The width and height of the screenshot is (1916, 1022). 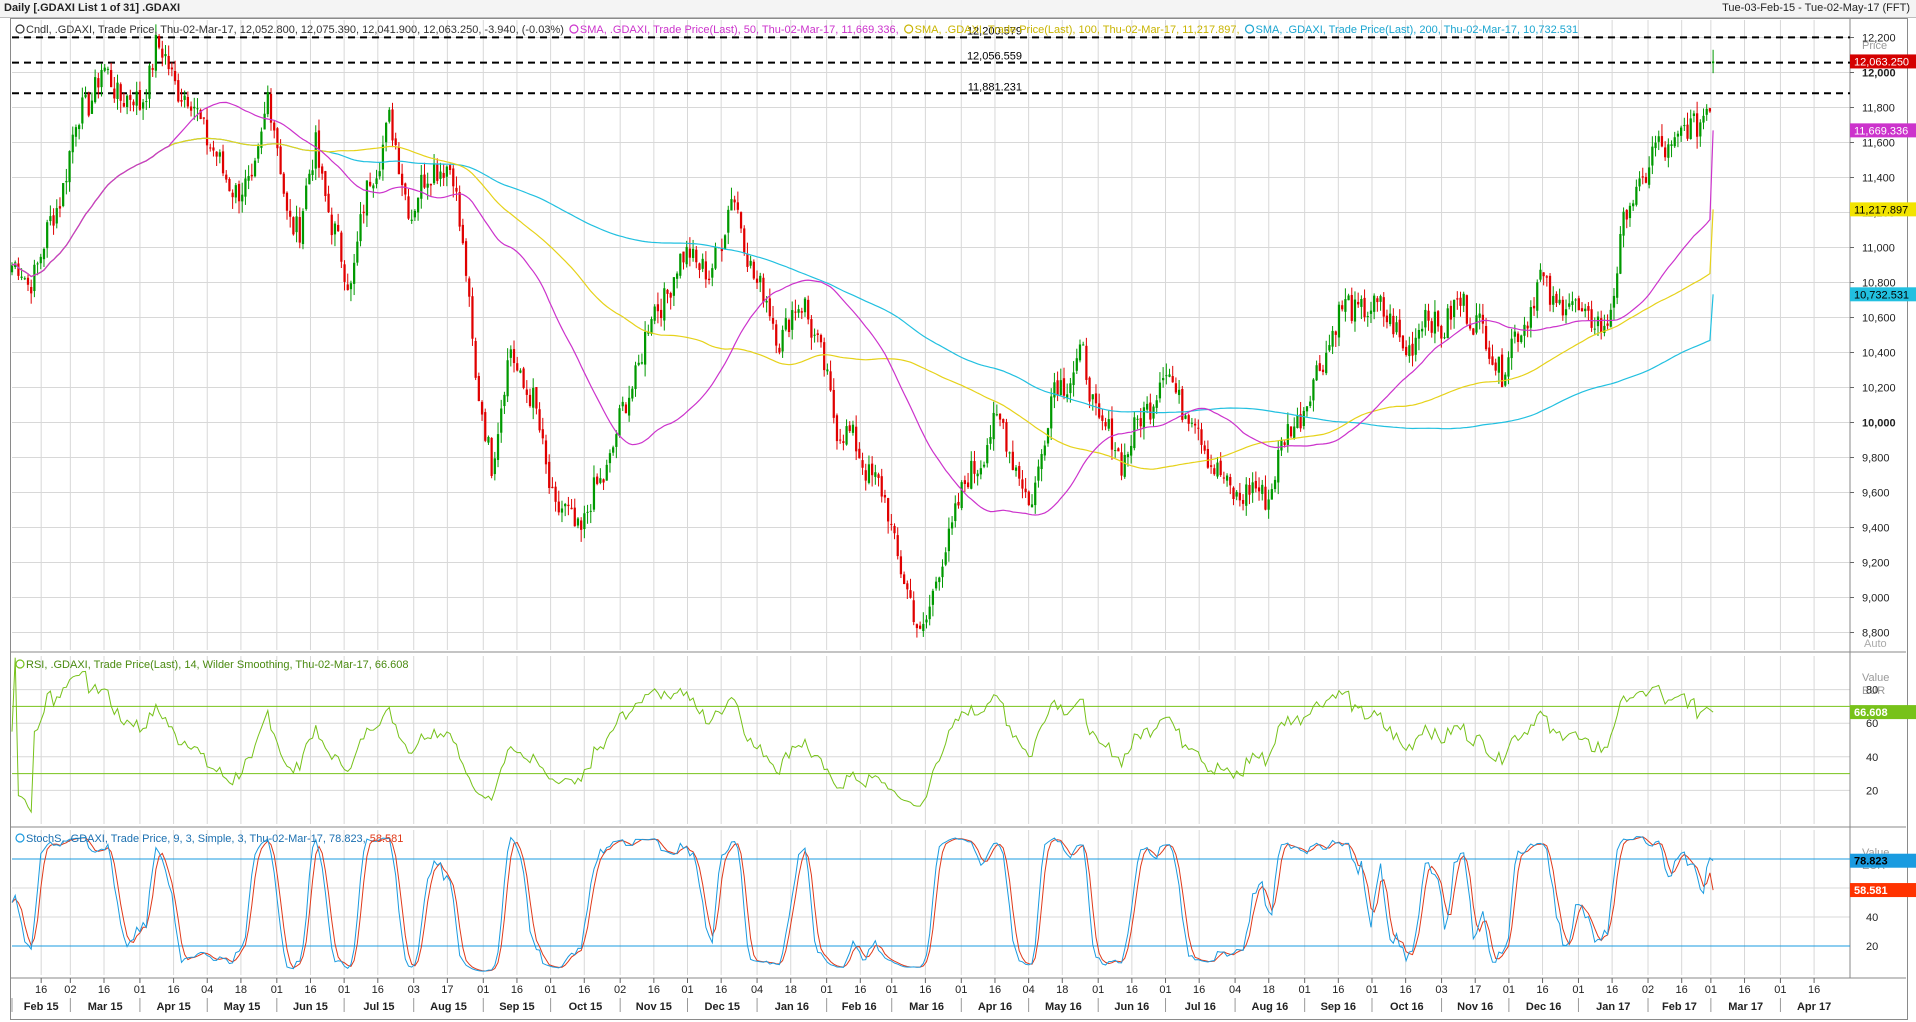 What do you see at coordinates (1883, 890) in the screenshot?
I see `stoch-value-tag` at bounding box center [1883, 890].